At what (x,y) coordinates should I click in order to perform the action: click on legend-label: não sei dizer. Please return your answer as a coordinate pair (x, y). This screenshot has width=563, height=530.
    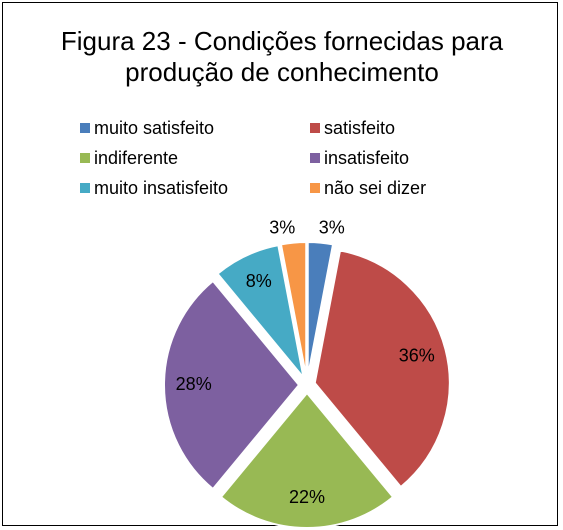
    Looking at the image, I should click on (375, 188).